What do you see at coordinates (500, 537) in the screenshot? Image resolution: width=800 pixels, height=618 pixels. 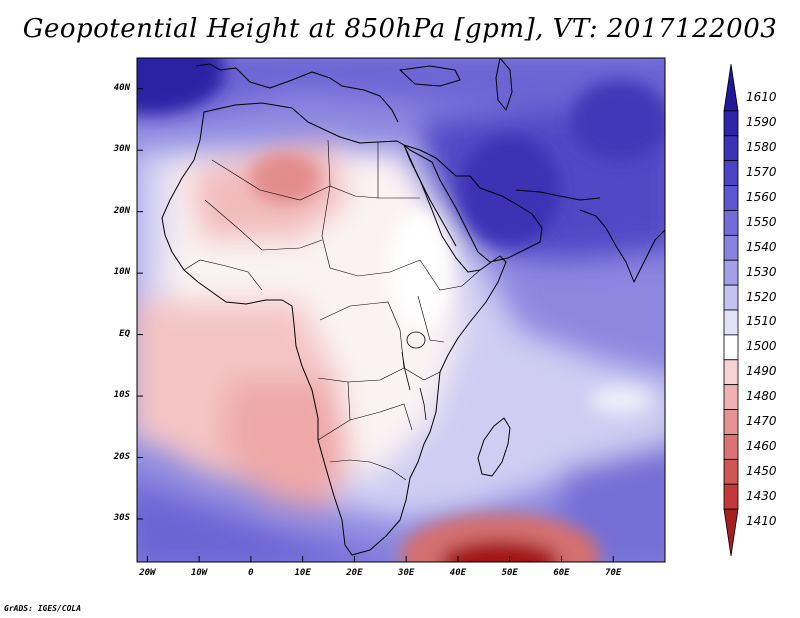 I see `field-low-outer` at bounding box center [500, 537].